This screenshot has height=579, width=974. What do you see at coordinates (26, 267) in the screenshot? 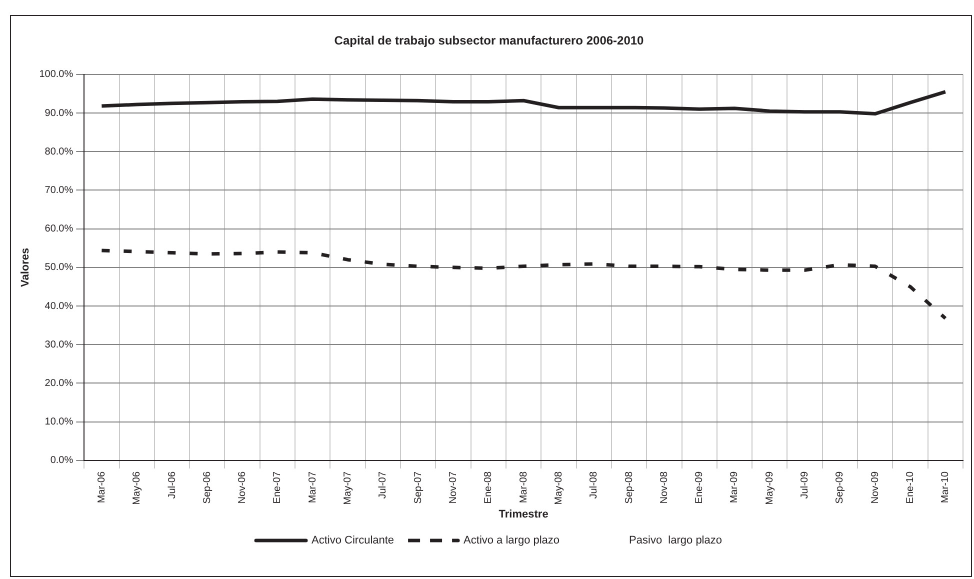
I see `y-axis-title: Valores` at bounding box center [26, 267].